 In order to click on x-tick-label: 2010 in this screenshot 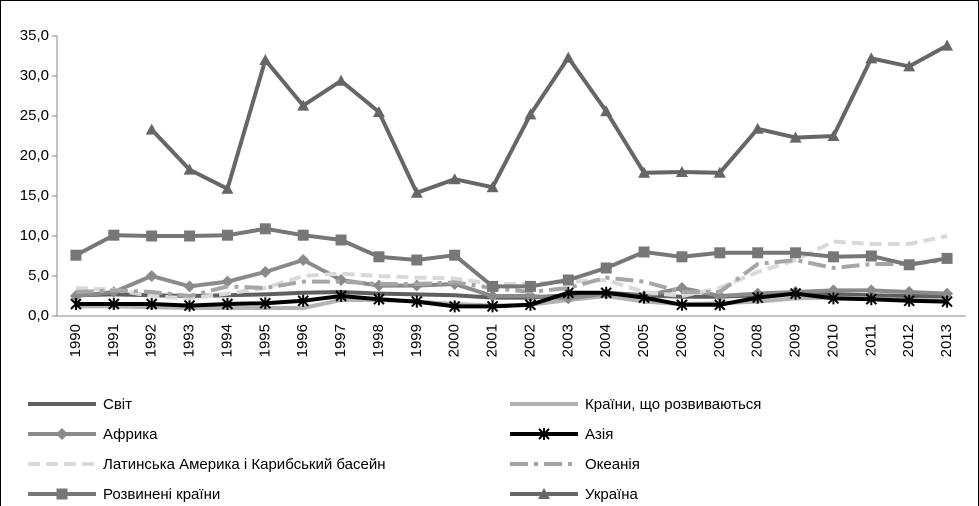, I will do `click(832, 340)`.